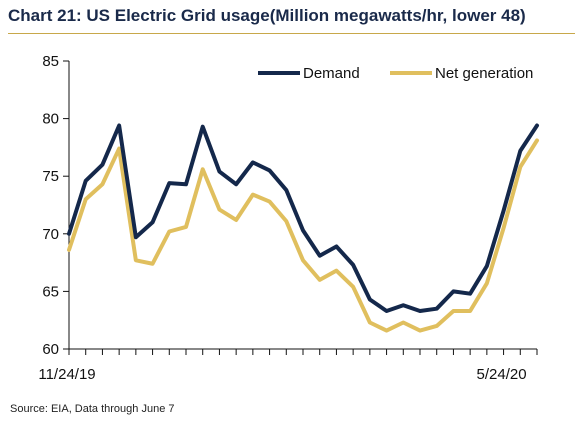  I want to click on y-tick-label: 70, so click(50, 234).